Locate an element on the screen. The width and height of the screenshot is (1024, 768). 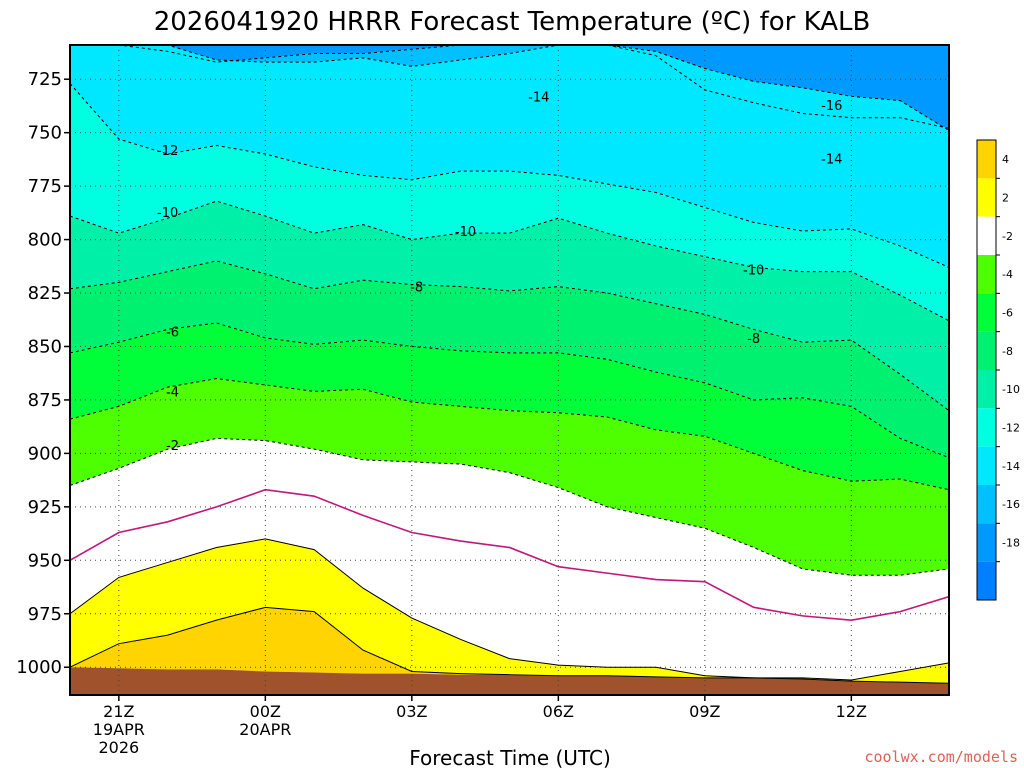
y-axis-ticks: 725 750 775 800 825 850 875 900 925 950 975 1000 is located at coordinates (43, 373).